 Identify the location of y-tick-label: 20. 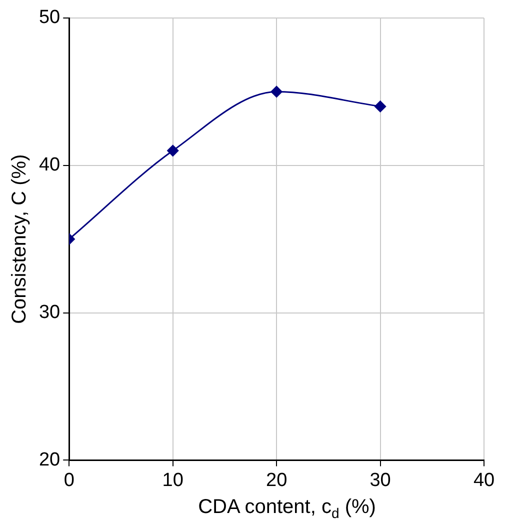
(49, 459).